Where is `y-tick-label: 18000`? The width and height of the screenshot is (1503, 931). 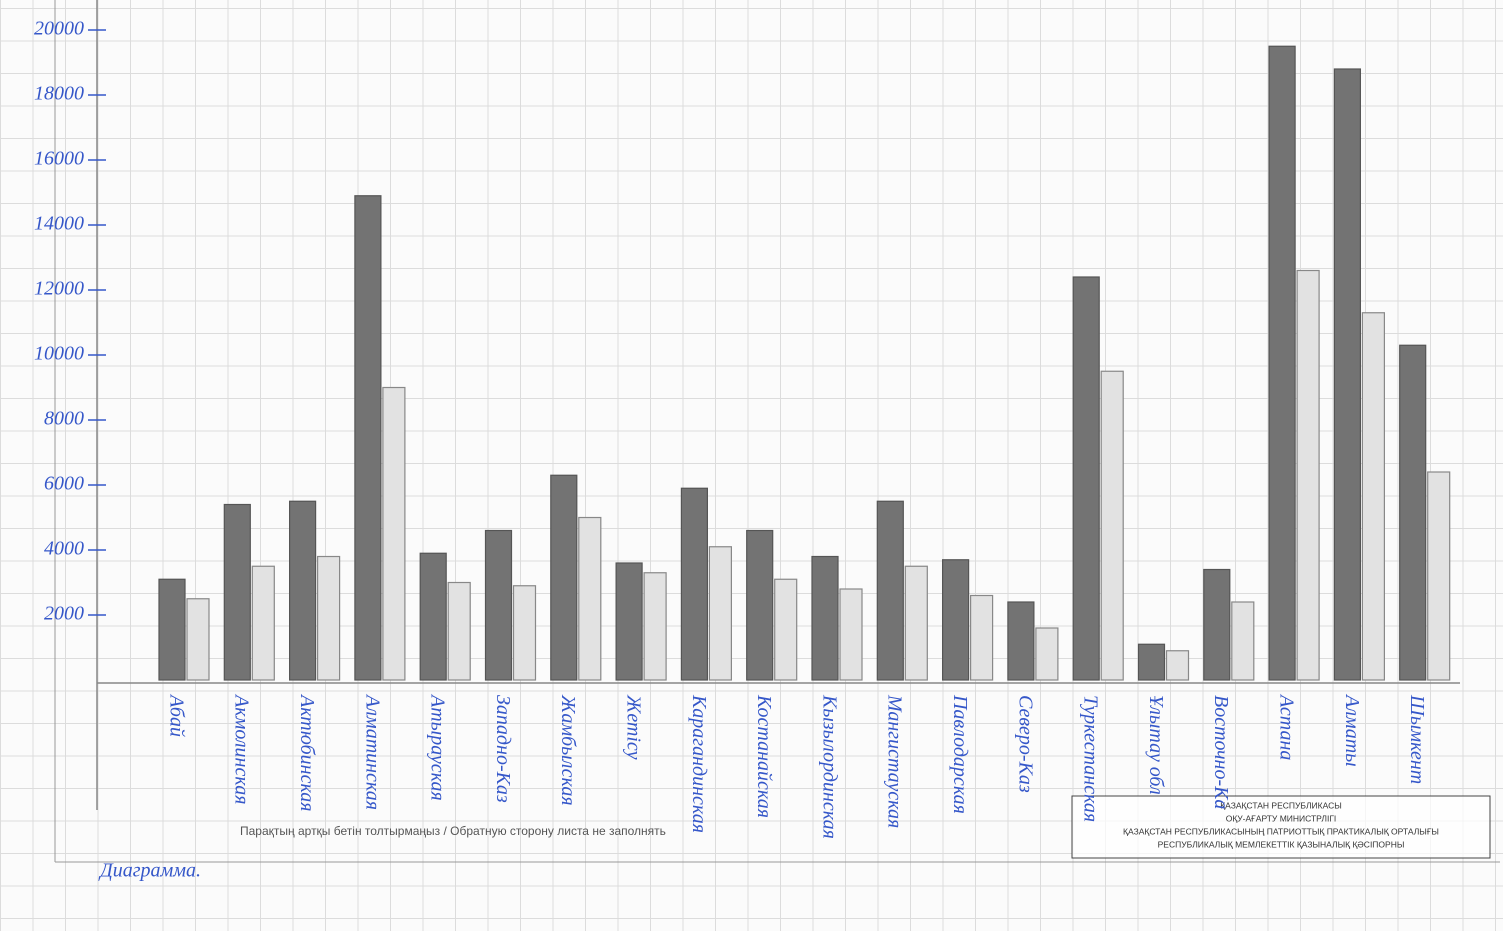 y-tick-label: 18000 is located at coordinates (59, 94).